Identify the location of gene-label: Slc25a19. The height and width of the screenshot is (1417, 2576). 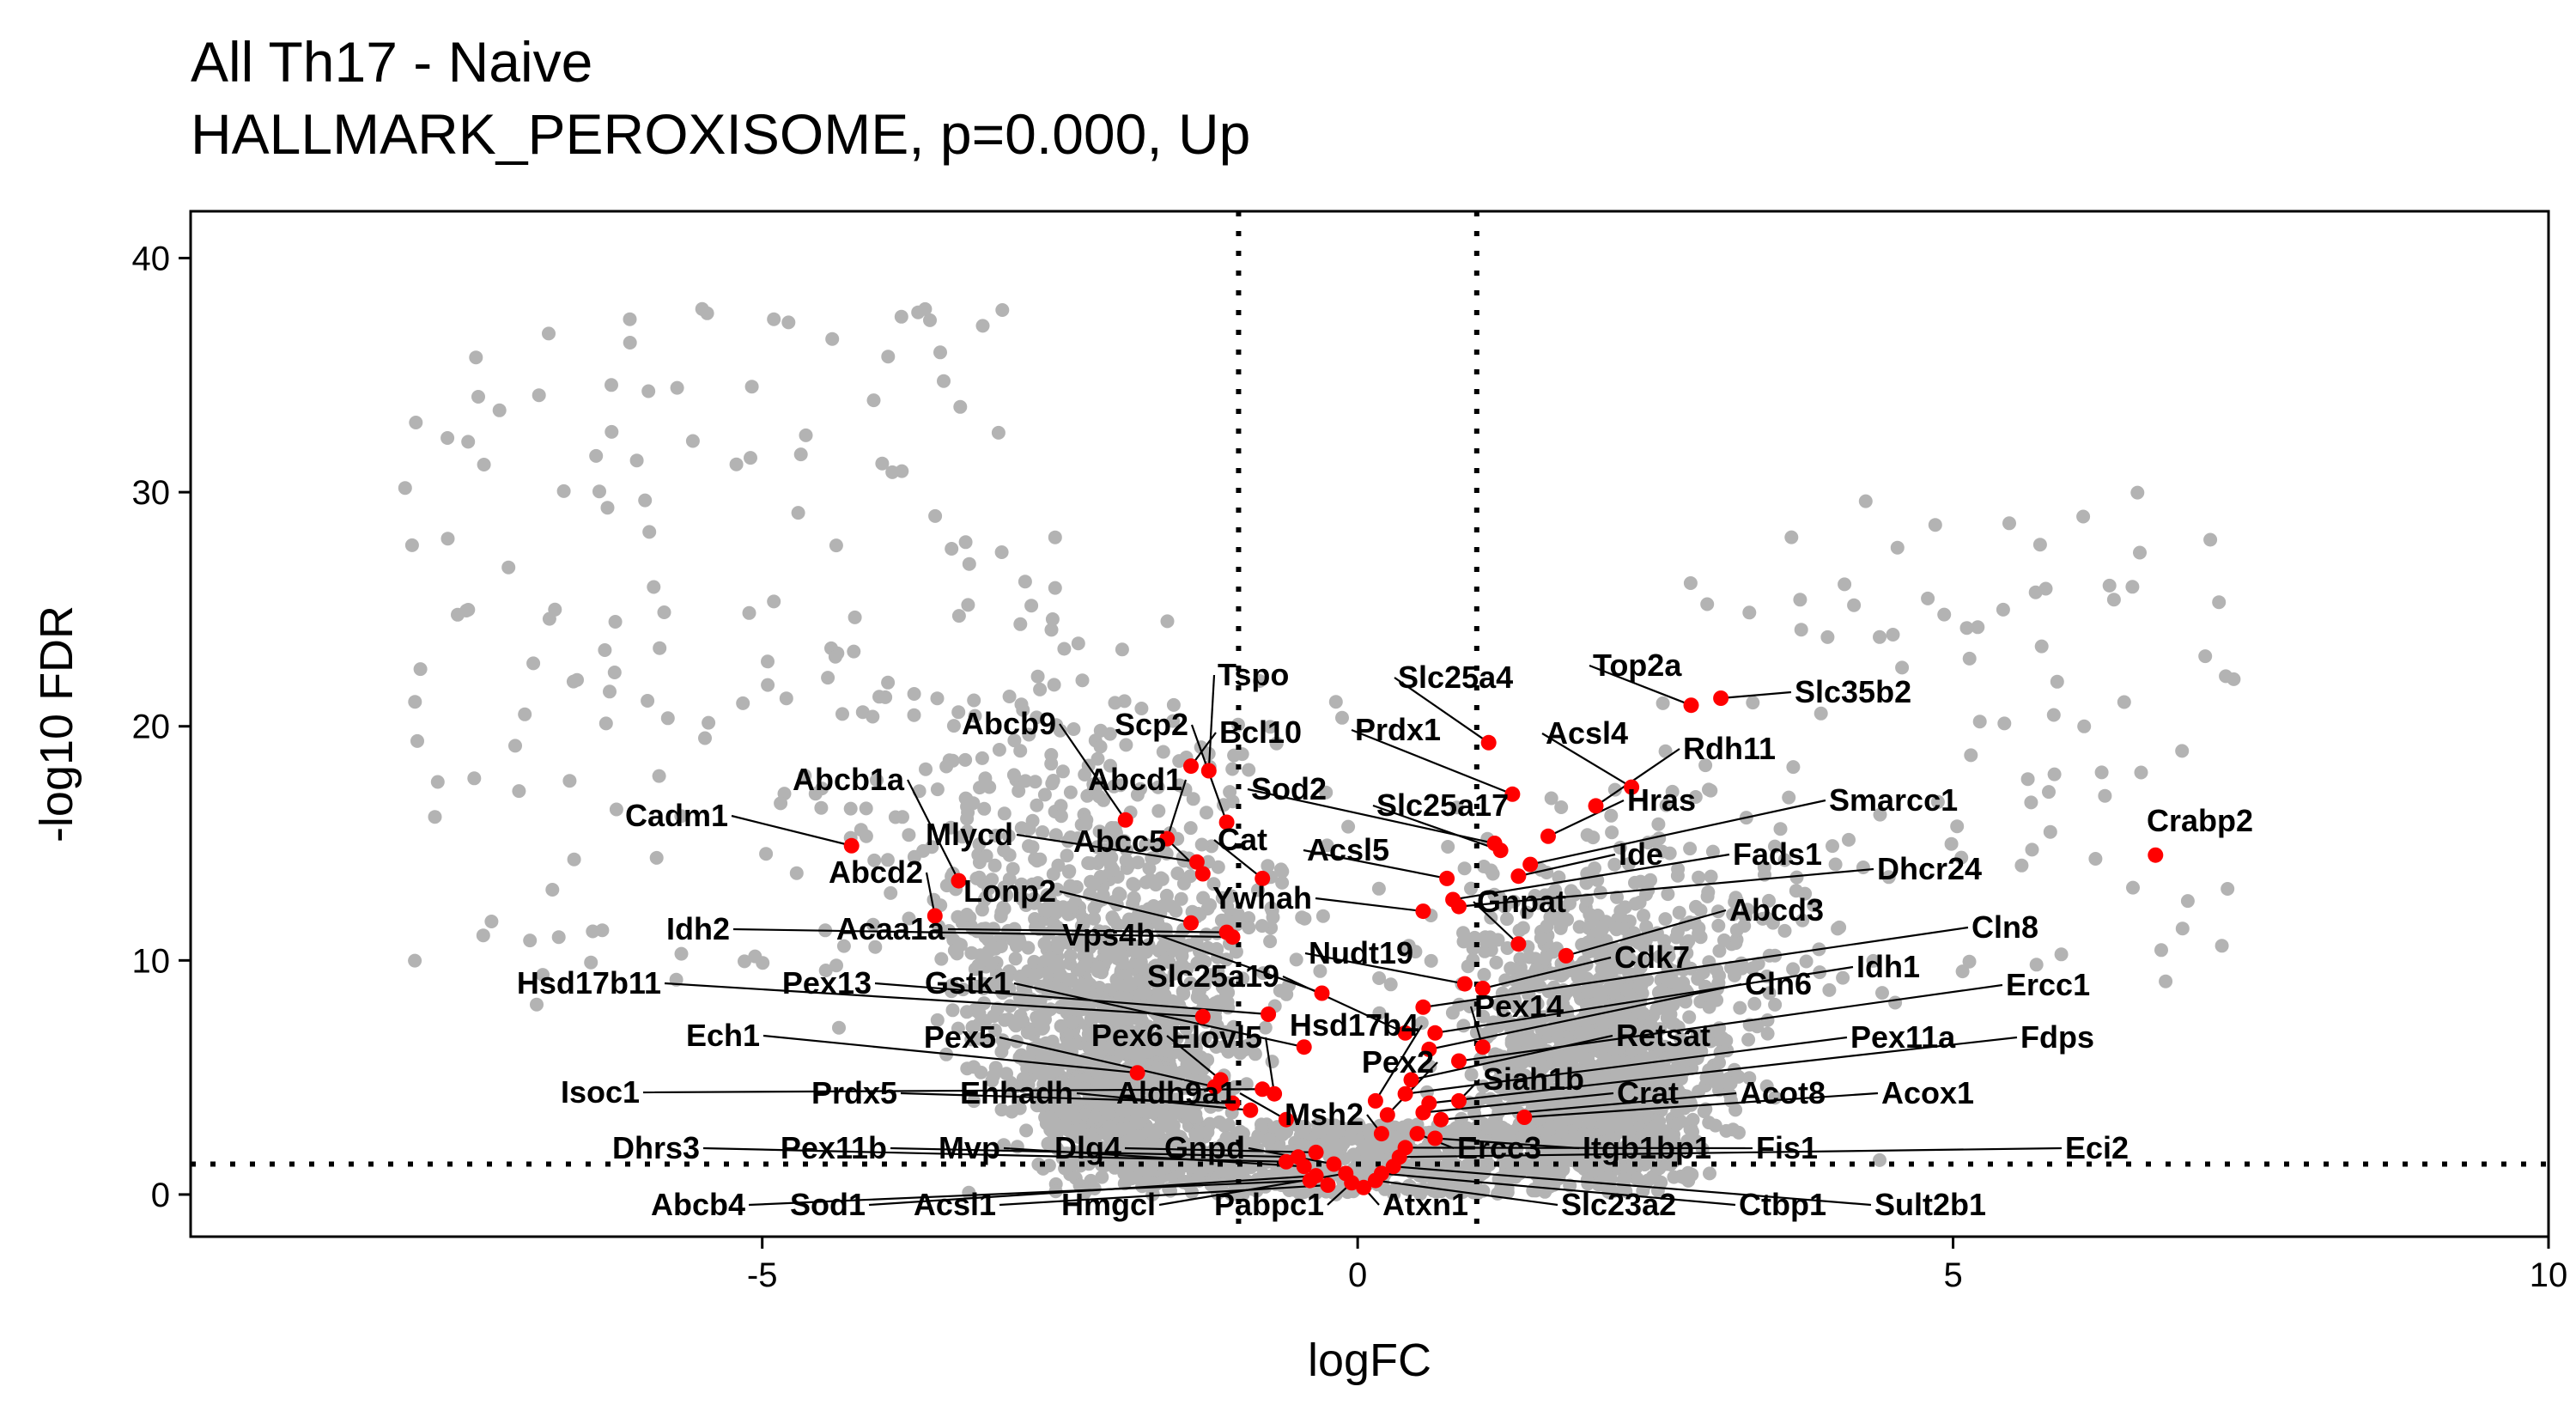
(1213, 976).